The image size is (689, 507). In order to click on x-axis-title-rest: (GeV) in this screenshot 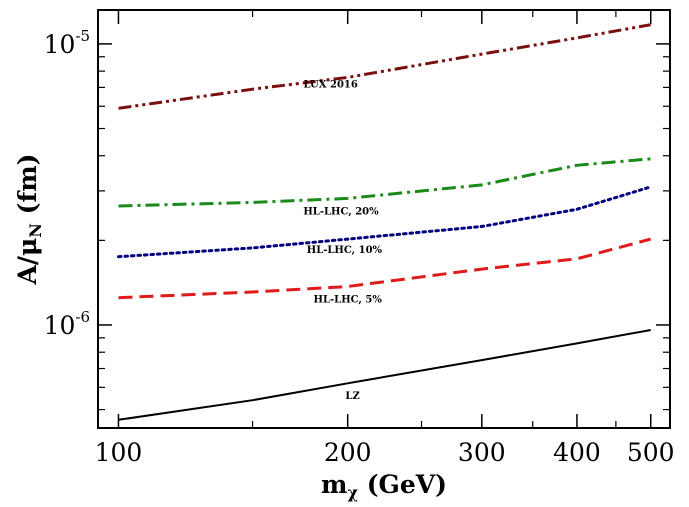, I will do `click(402, 484)`.